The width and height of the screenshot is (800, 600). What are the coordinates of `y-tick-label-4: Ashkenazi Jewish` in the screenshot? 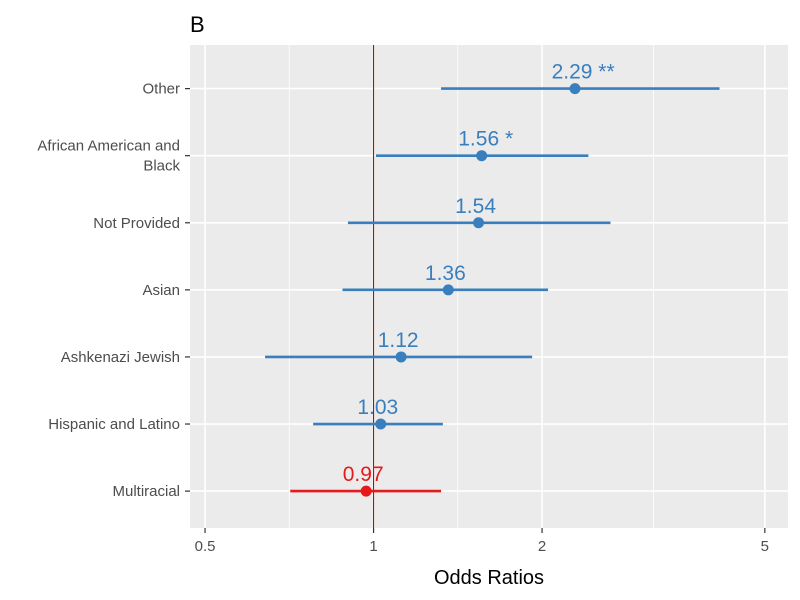 It's located at (120, 357).